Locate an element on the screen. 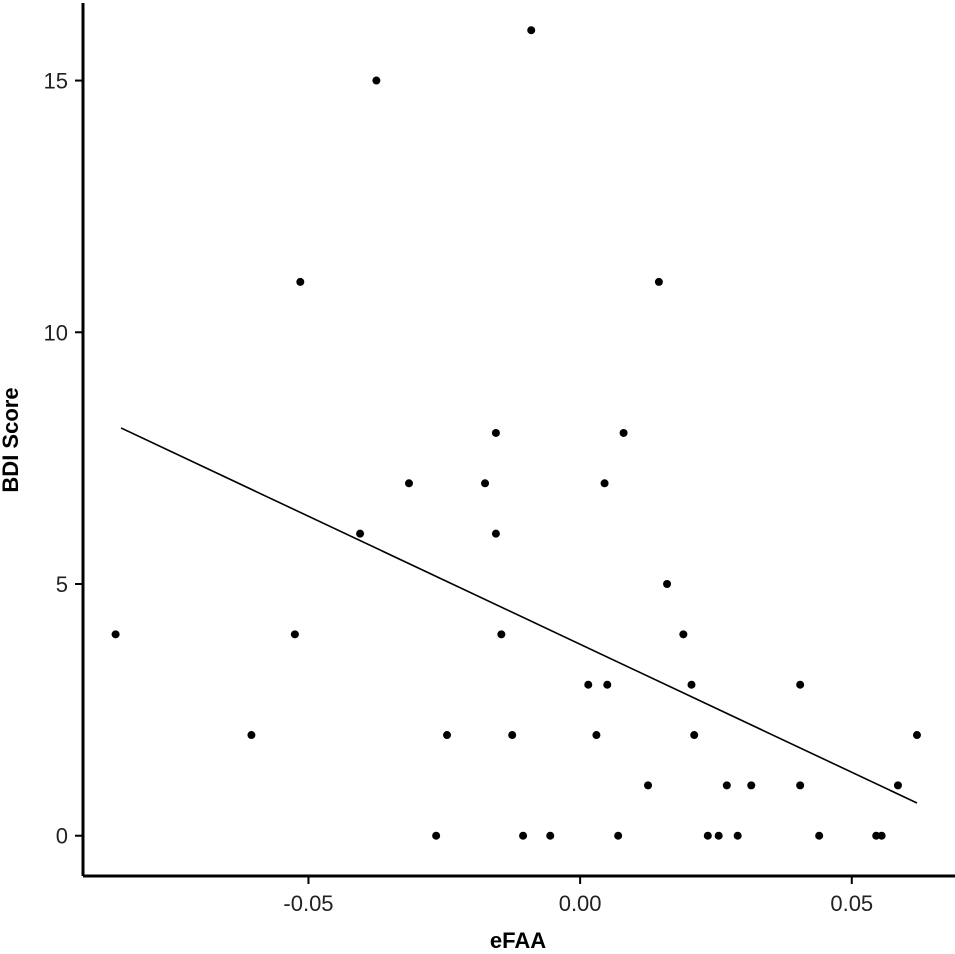 The height and width of the screenshot is (954, 955). x-tick-label: 0.05 is located at coordinates (851, 903).